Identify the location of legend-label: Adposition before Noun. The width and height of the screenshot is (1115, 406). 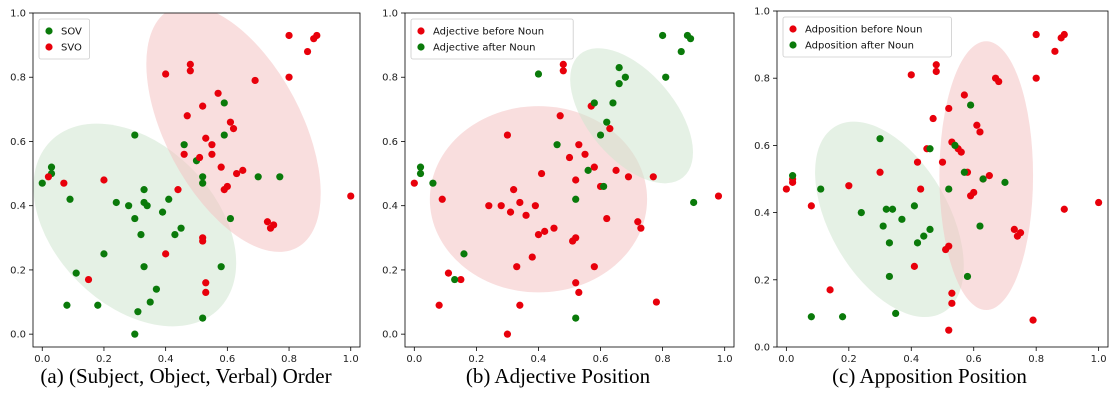
(863, 30).